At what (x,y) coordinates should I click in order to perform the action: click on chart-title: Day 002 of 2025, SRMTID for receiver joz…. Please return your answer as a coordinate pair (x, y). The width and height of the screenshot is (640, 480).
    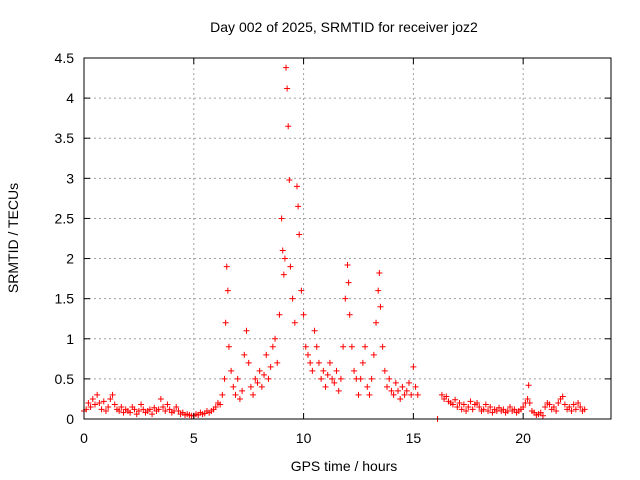
    Looking at the image, I should click on (344, 27).